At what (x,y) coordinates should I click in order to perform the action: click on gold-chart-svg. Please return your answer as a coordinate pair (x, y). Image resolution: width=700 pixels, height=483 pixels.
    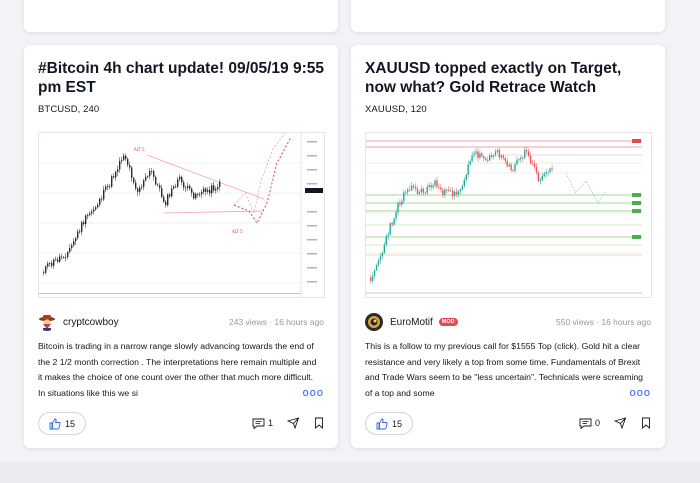
    Looking at the image, I should click on (504, 216).